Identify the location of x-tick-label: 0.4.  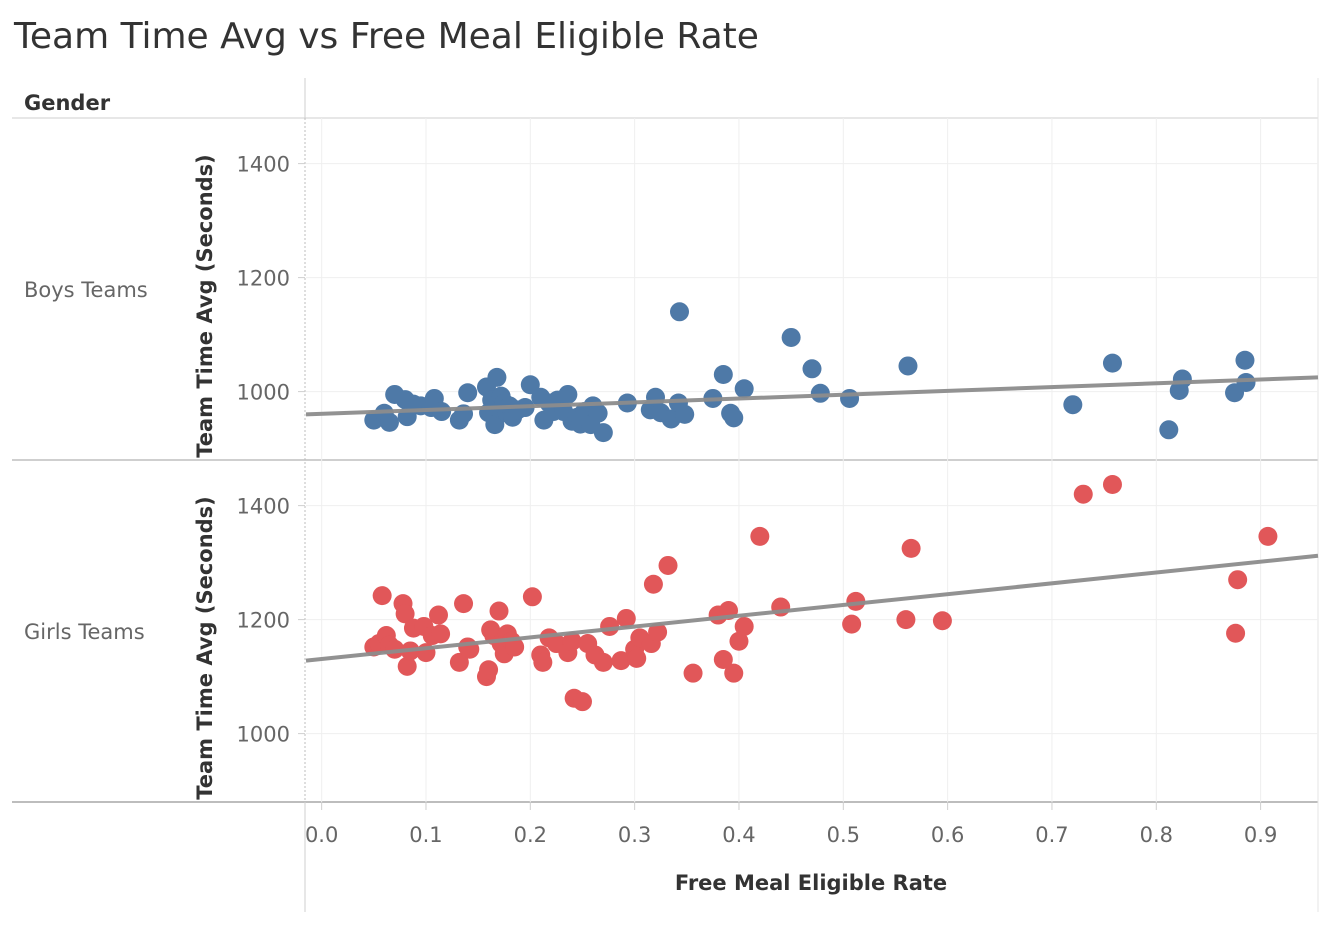
(738, 835).